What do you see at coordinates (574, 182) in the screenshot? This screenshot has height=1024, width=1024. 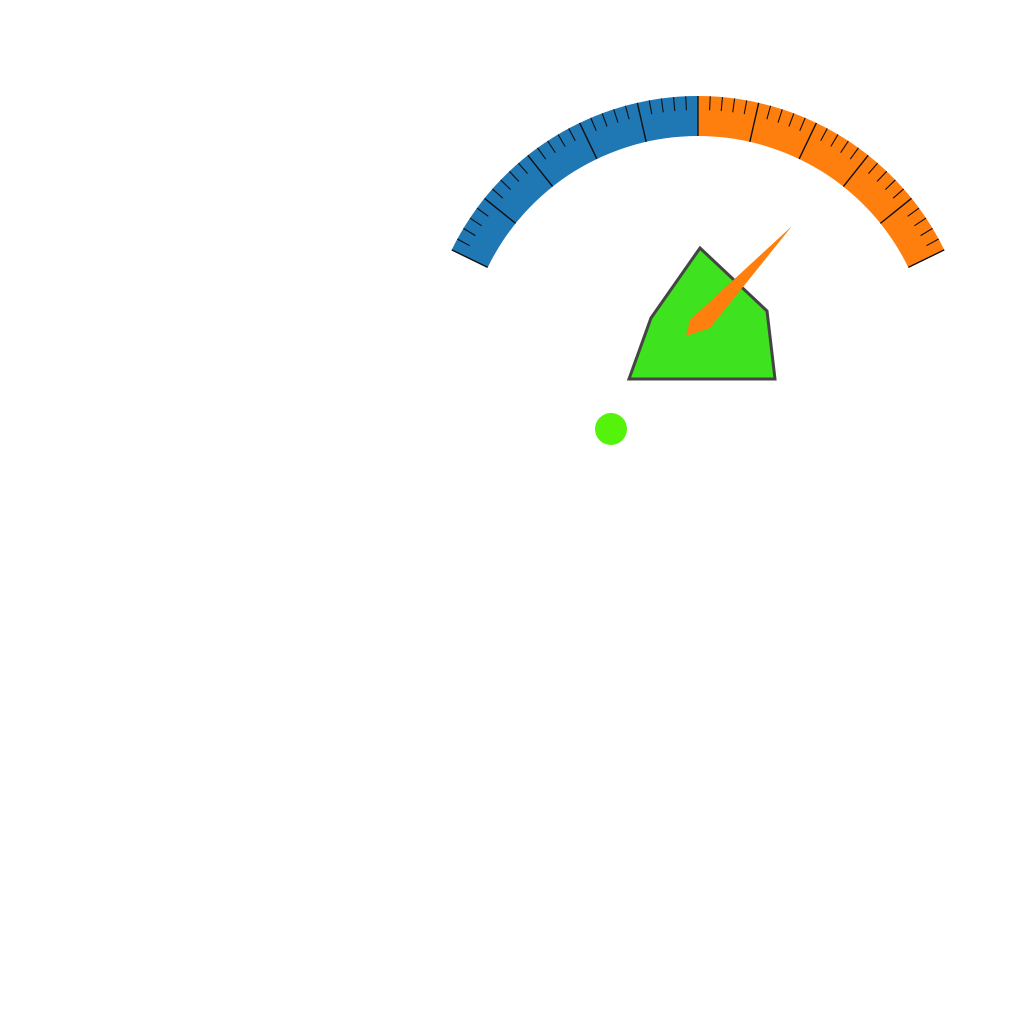 I see `gauge-segment-low` at bounding box center [574, 182].